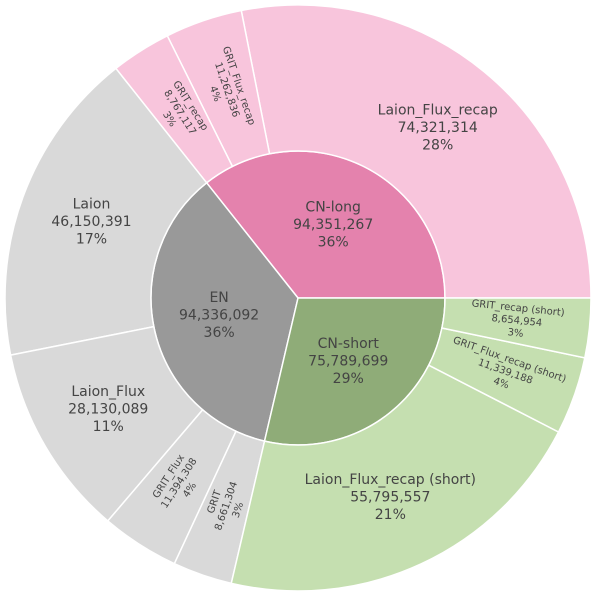 Image resolution: width=598 pixels, height=598 pixels. I want to click on segment-percent: 28%, so click(437, 146).